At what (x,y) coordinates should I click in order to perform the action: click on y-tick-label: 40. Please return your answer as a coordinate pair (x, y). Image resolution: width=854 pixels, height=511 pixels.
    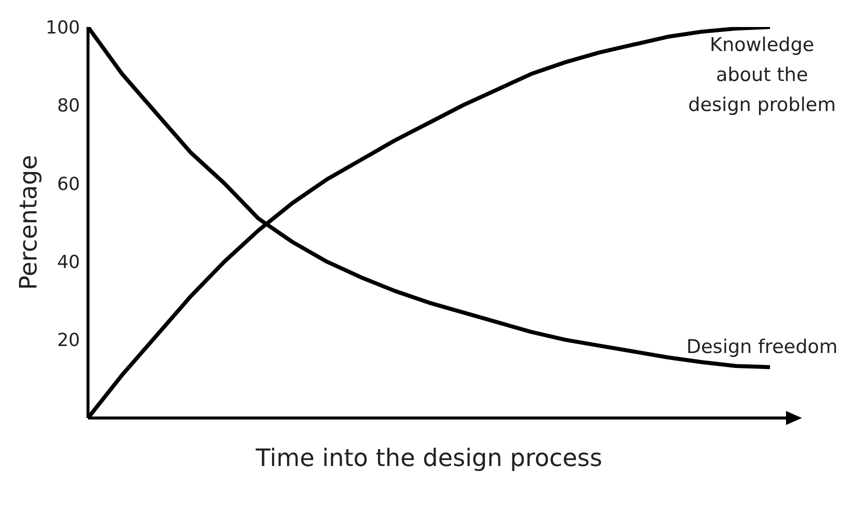
    Looking at the image, I should click on (68, 262).